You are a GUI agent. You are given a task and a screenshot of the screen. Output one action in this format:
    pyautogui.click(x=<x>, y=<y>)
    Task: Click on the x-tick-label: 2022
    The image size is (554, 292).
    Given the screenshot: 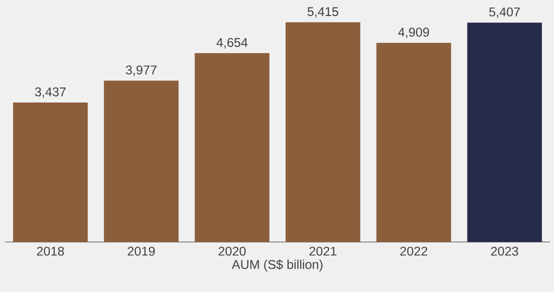 What is the action you would take?
    pyautogui.click(x=414, y=251)
    